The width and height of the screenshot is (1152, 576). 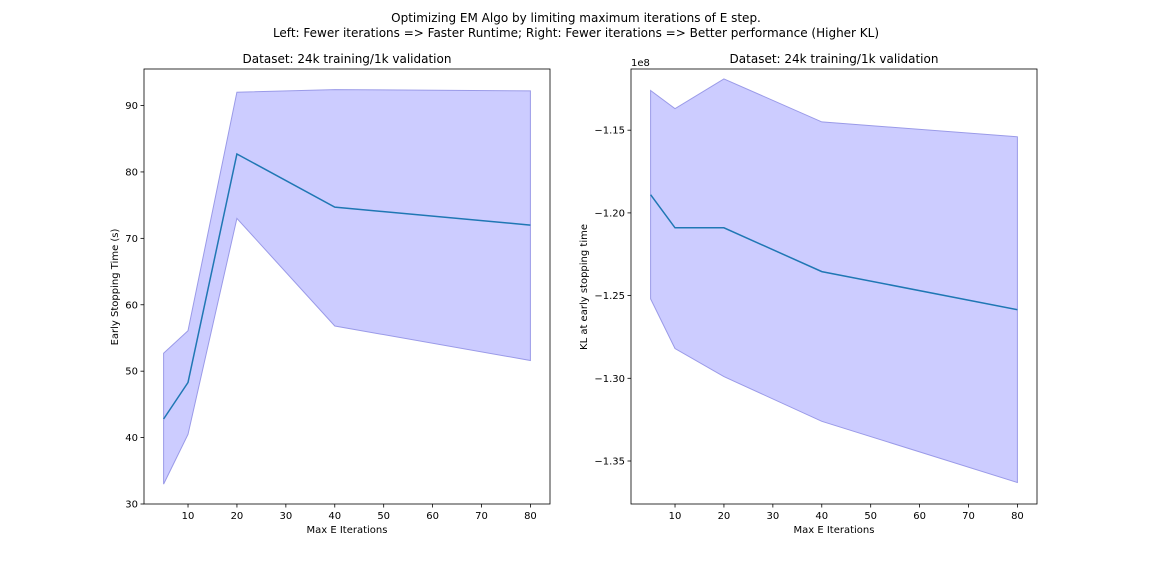 I want to click on left-chart-xtick-label: 20, so click(x=237, y=516).